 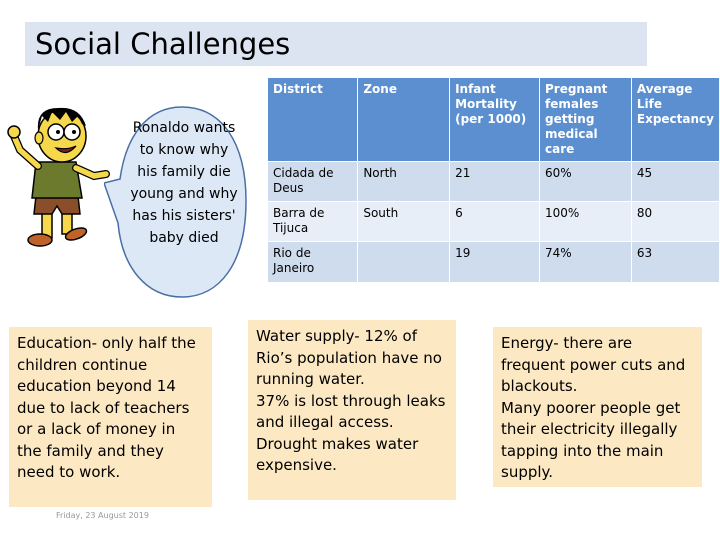 I want to click on table-row: Barra de Tijuca South 6 100% 80, so click(x=494, y=221).